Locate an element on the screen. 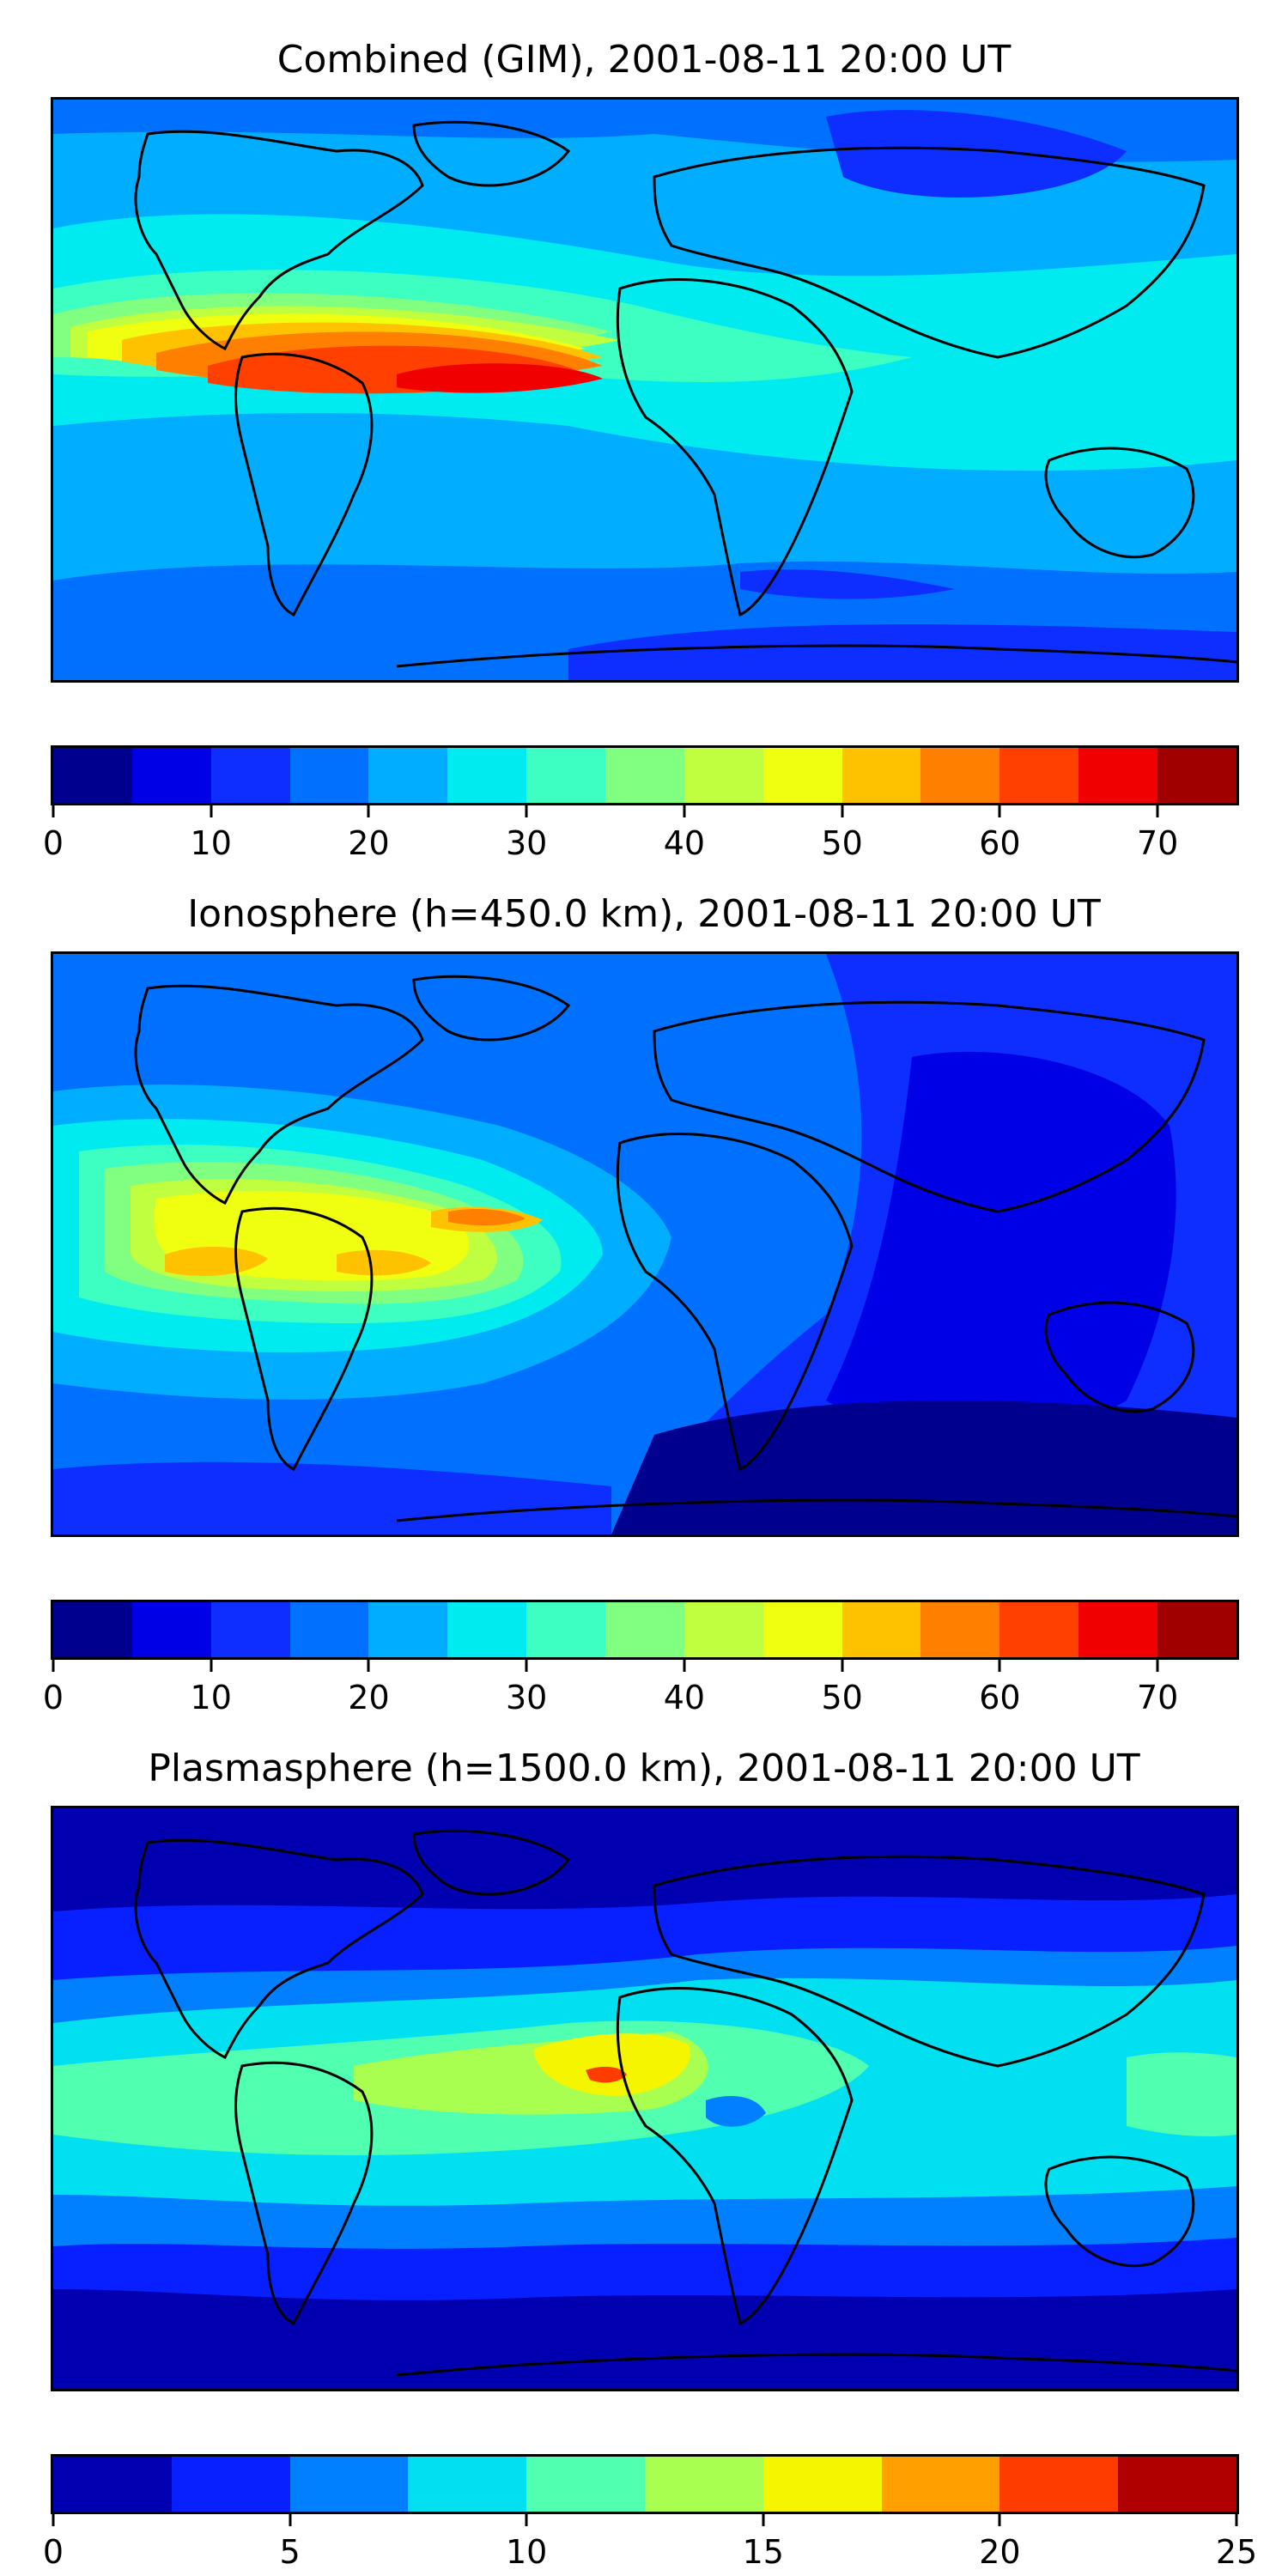 This screenshot has height=2576, width=1288. colorbar-combined is located at coordinates (645, 775).